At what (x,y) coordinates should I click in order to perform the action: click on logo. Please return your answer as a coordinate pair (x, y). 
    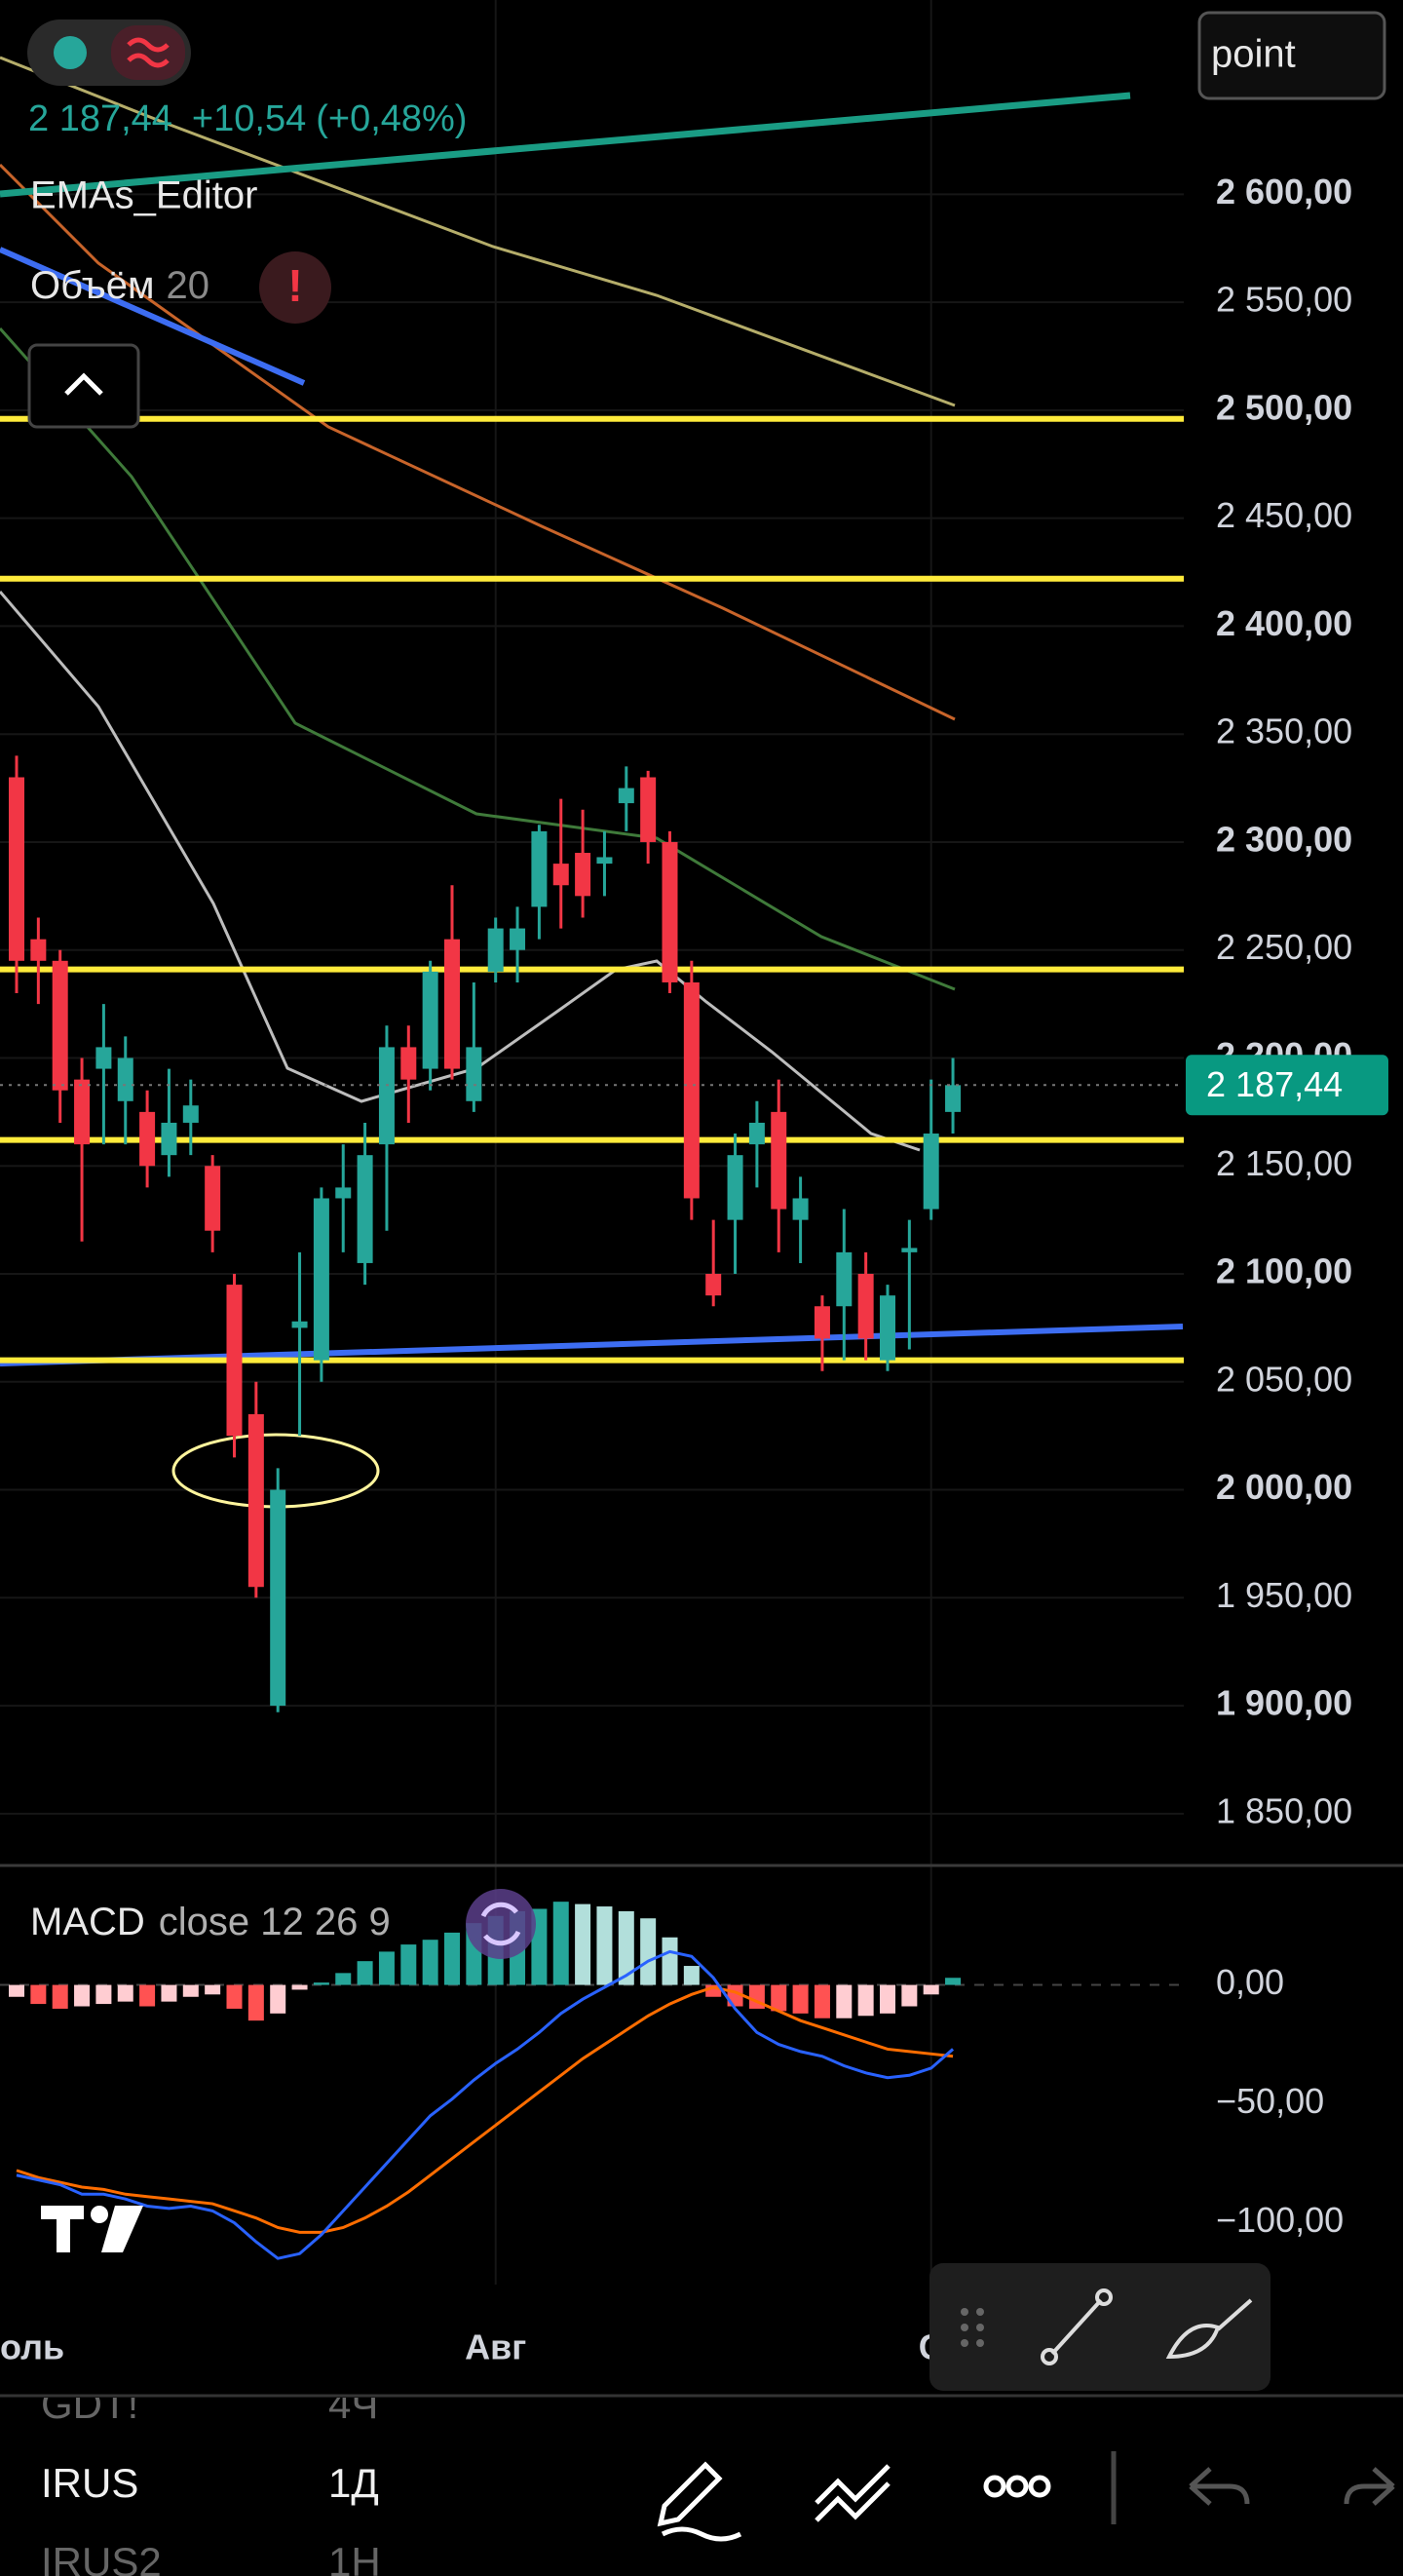
    Looking at the image, I should click on (92, 2229).